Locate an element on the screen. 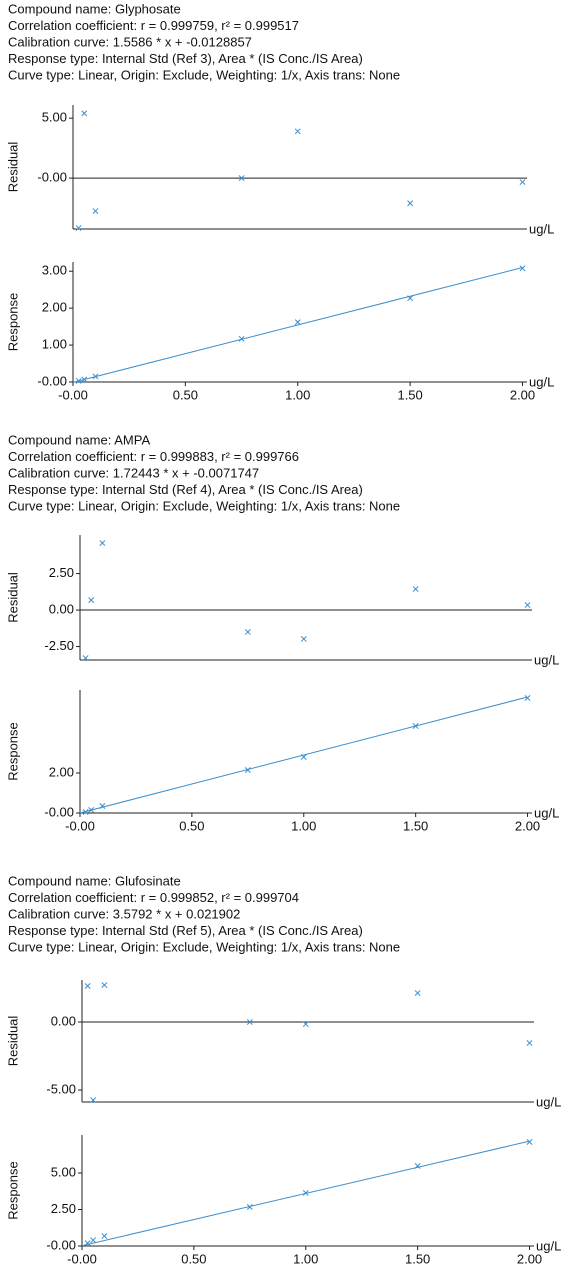 The width and height of the screenshot is (569, 1280). header-line: Compound name: Glufosinate is located at coordinates (94, 880).